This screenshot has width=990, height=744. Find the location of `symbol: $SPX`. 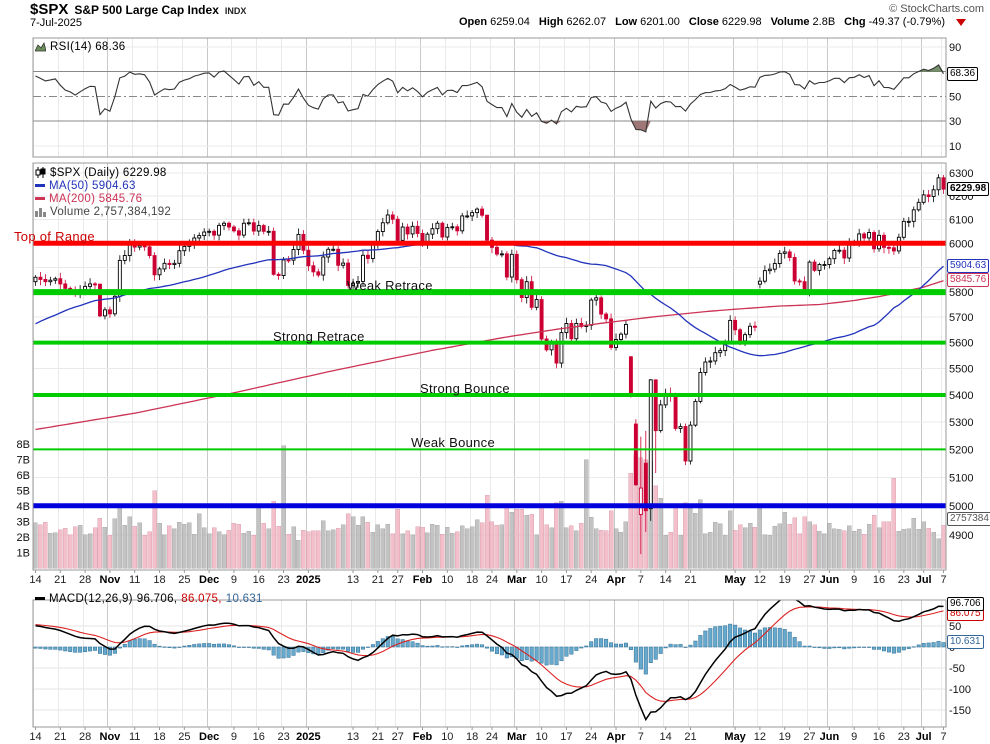

symbol: $SPX is located at coordinates (49, 9).